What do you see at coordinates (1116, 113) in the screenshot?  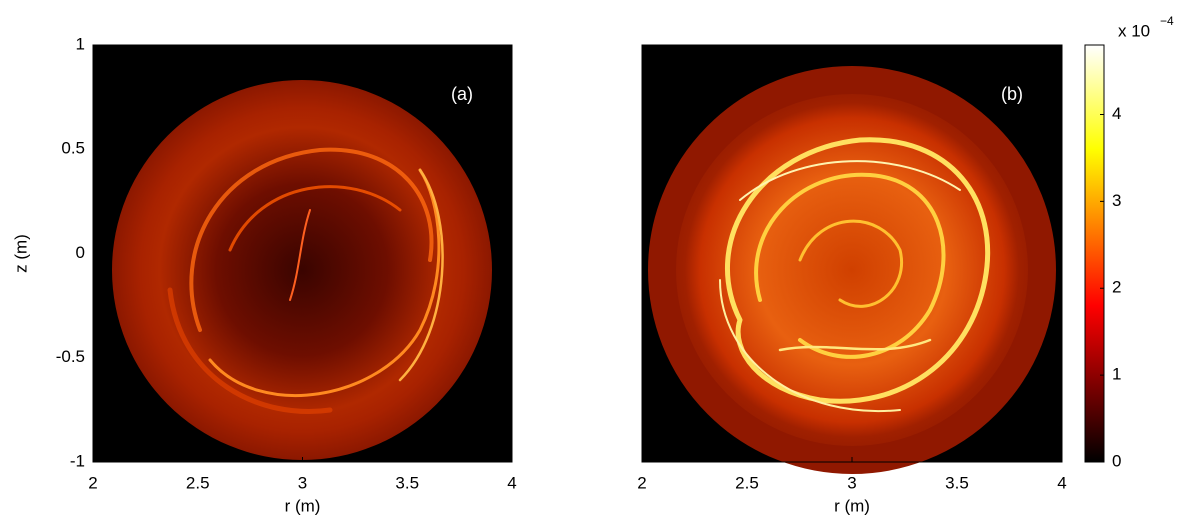 I see `colorbar-tick-label: 4` at bounding box center [1116, 113].